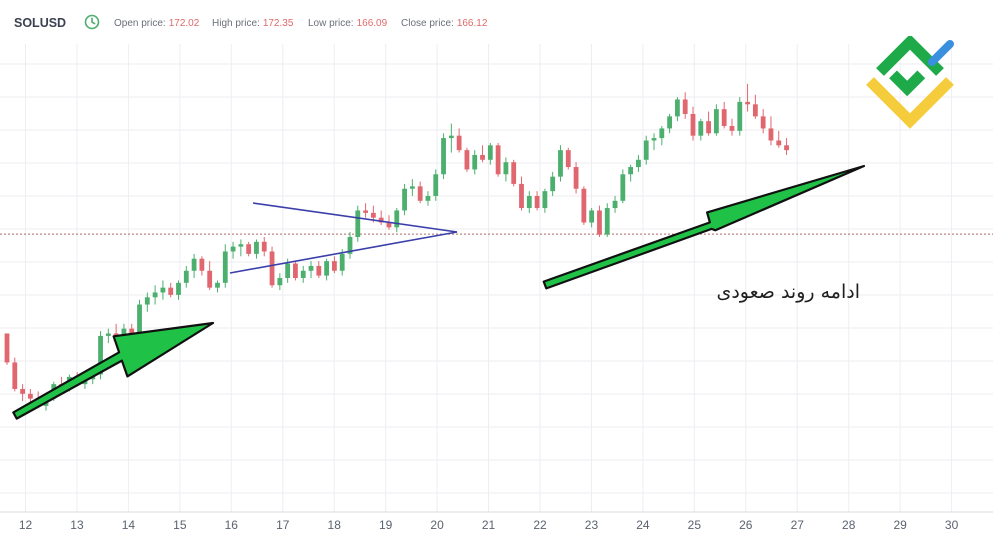 The width and height of the screenshot is (993, 542). Describe the element at coordinates (92, 22) in the screenshot. I see `clock-icon` at that location.